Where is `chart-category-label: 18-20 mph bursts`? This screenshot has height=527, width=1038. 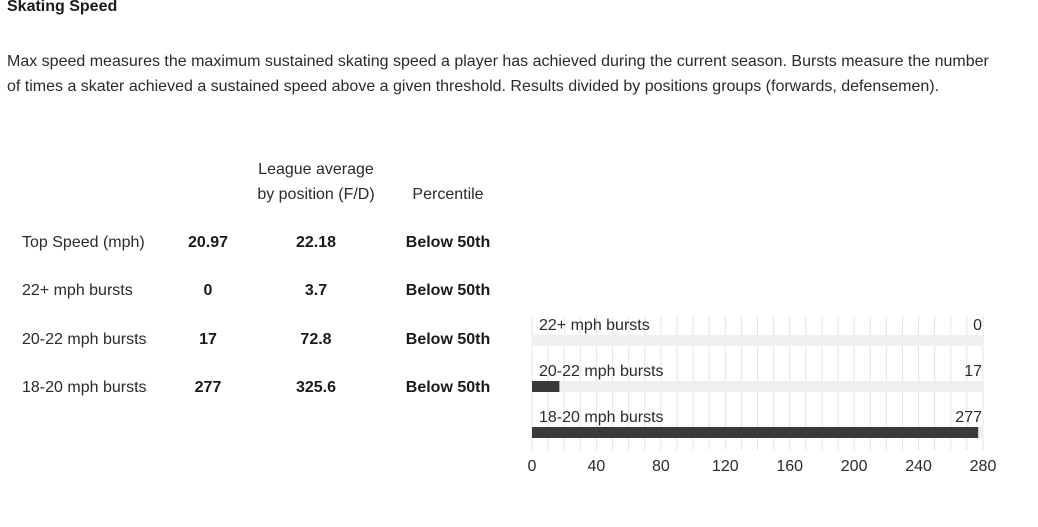
chart-category-label: 18-20 mph bursts is located at coordinates (601, 417).